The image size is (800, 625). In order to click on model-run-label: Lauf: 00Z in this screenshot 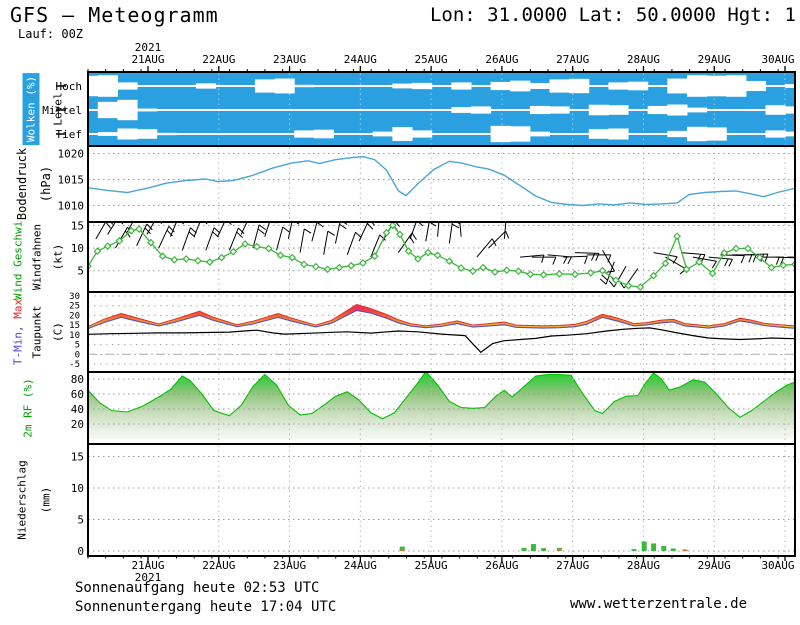, I will do `click(51, 34)`.